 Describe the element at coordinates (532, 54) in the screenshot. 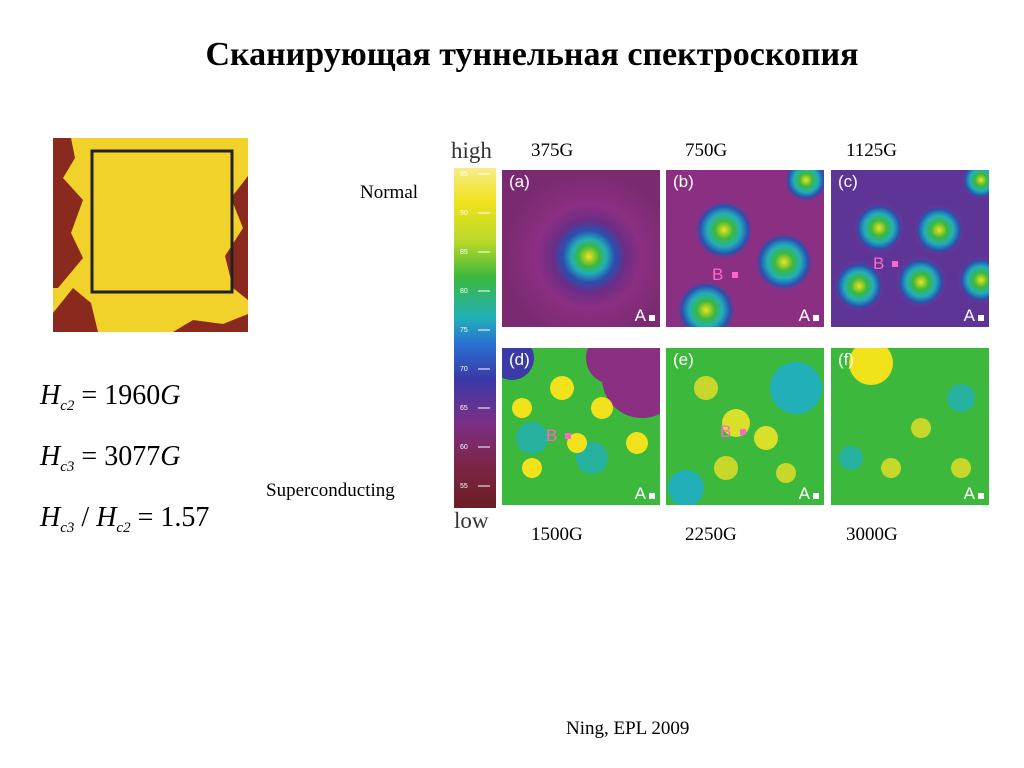

I see `slide-title: Сканирующая туннельная спектроскопия` at that location.